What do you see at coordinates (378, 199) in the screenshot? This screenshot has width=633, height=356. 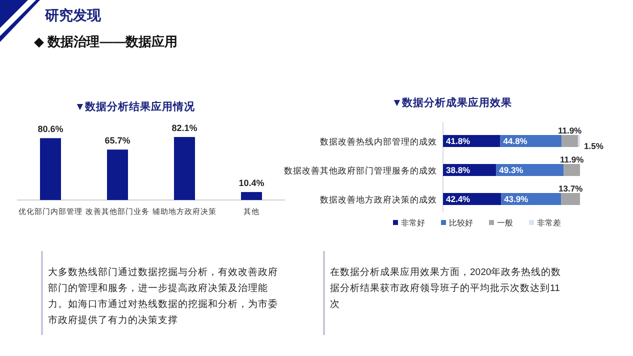 I see `y-tick-label: 数据改善地方政府决策的成效` at bounding box center [378, 199].